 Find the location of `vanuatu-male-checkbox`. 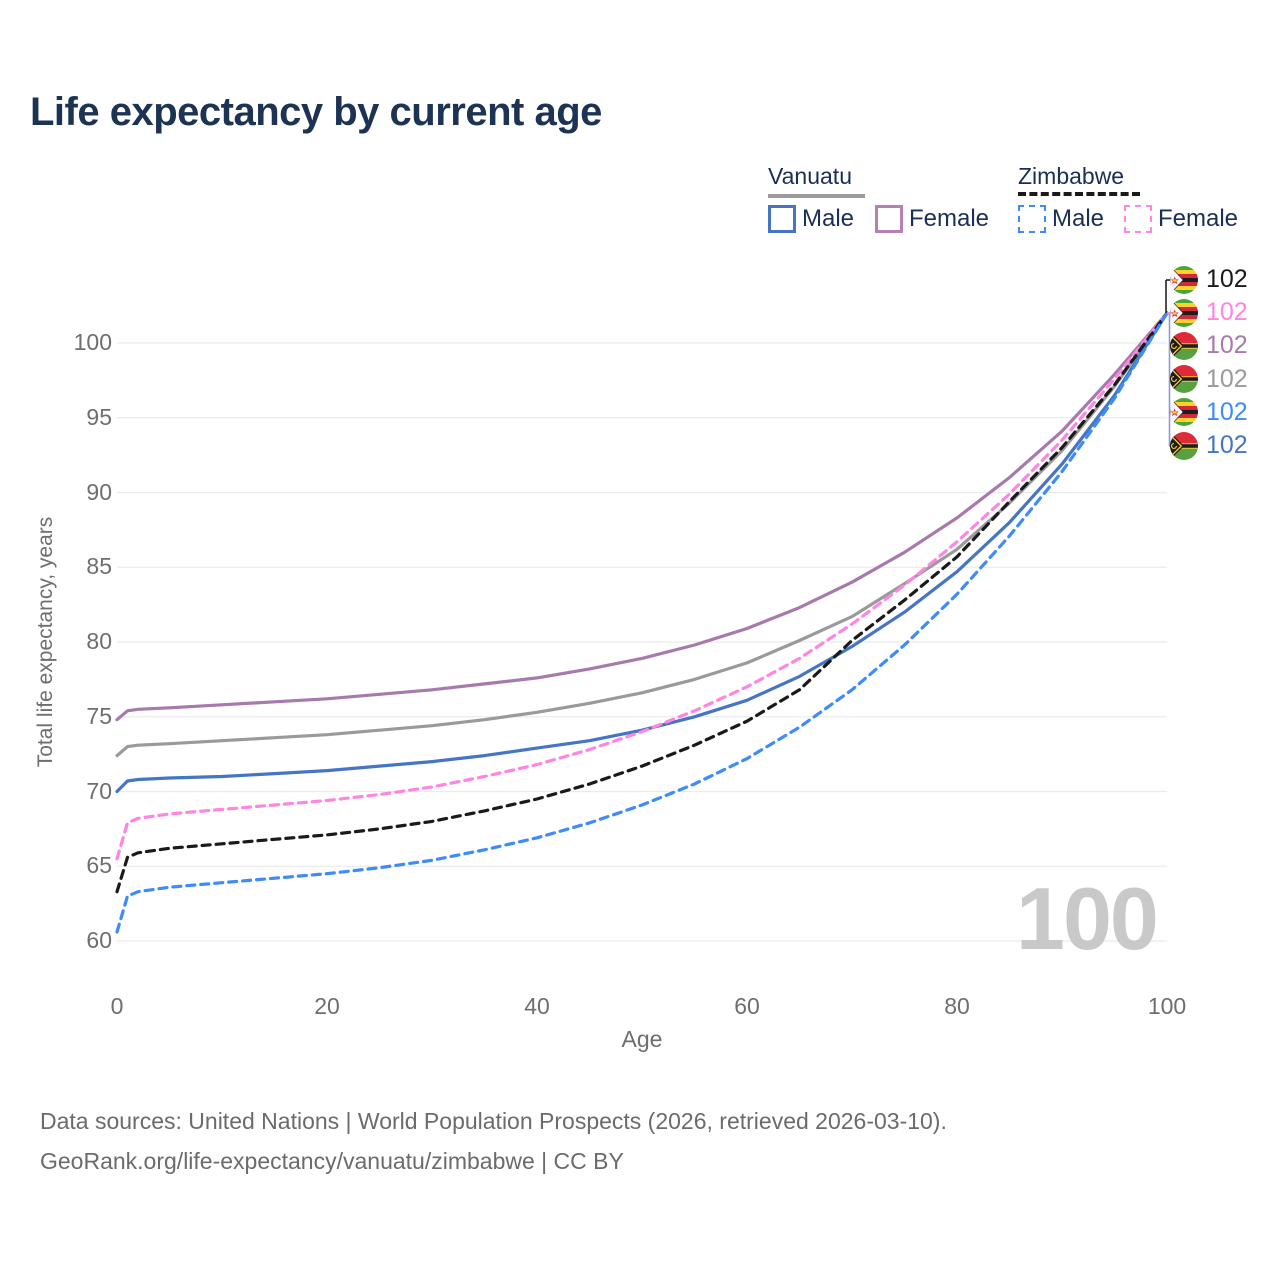

vanuatu-male-checkbox is located at coordinates (782, 219).